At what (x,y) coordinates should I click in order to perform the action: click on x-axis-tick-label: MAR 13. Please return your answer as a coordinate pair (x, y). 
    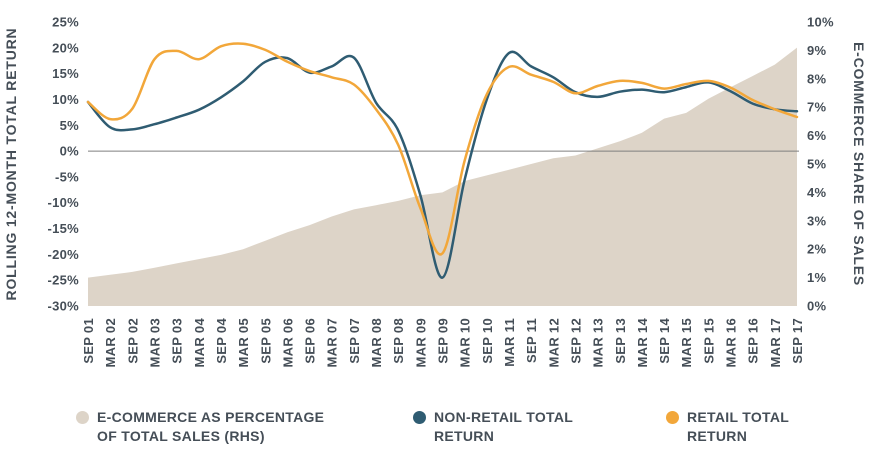
    Looking at the image, I should click on (598, 342).